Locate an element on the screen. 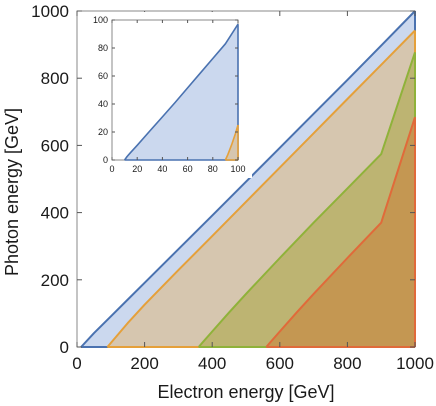 Image resolution: width=436 pixels, height=406 pixels. inset-y-tick-label: 20 is located at coordinates (103, 132).